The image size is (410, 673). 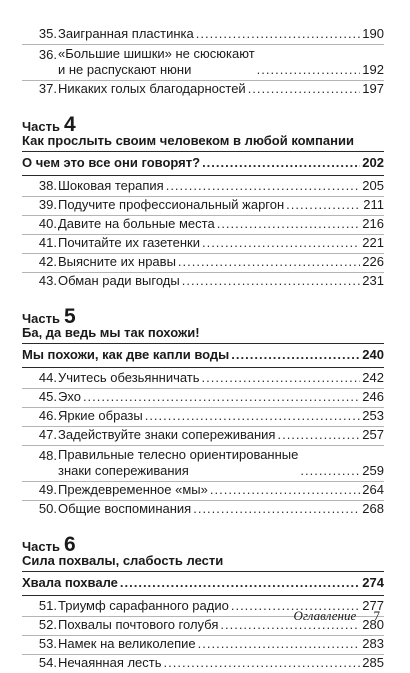 What do you see at coordinates (373, 662) in the screenshot?
I see `entry-page: 285` at bounding box center [373, 662].